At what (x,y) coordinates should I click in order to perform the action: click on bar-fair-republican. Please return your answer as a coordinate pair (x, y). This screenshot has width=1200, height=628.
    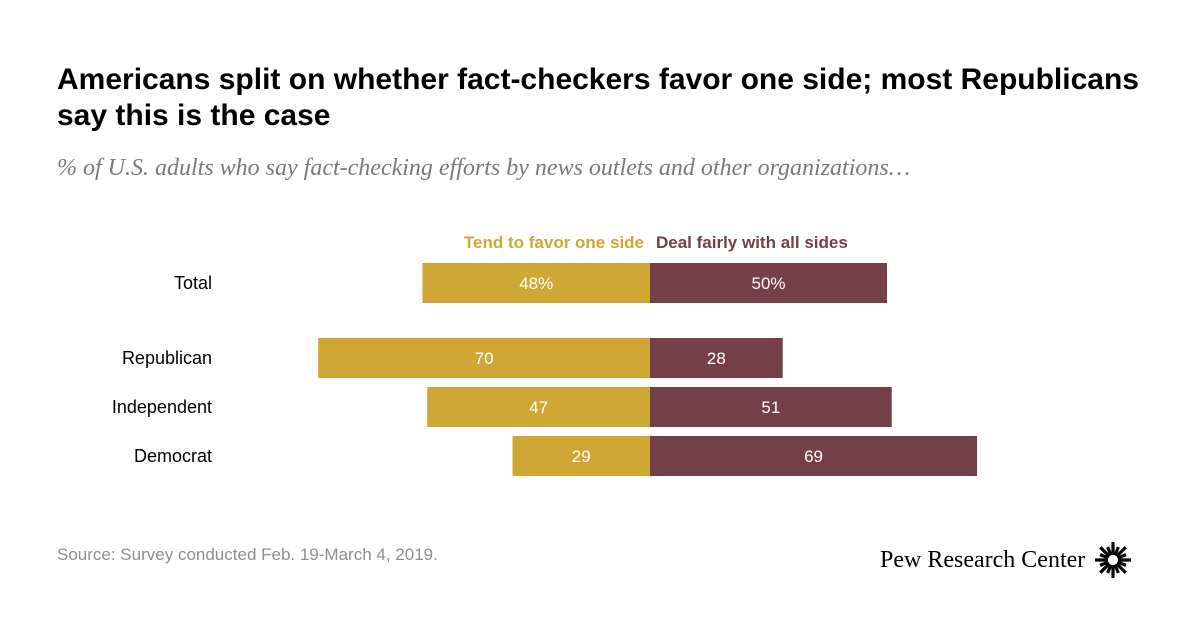
    Looking at the image, I should click on (716, 358).